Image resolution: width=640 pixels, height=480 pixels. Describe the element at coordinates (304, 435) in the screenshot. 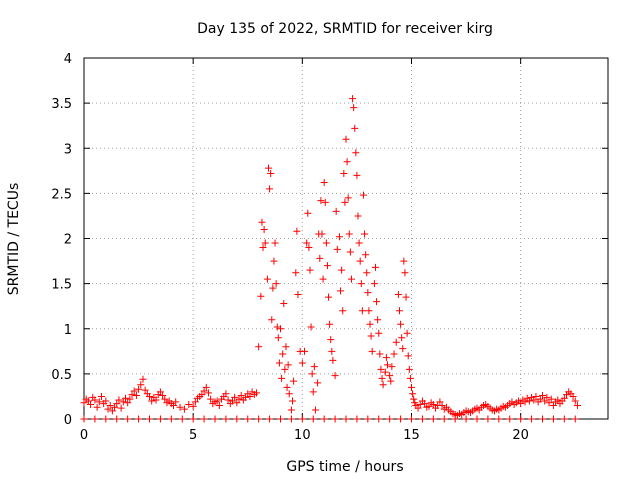

I see `x-tick-labels: 0 5 10 15 20` at that location.